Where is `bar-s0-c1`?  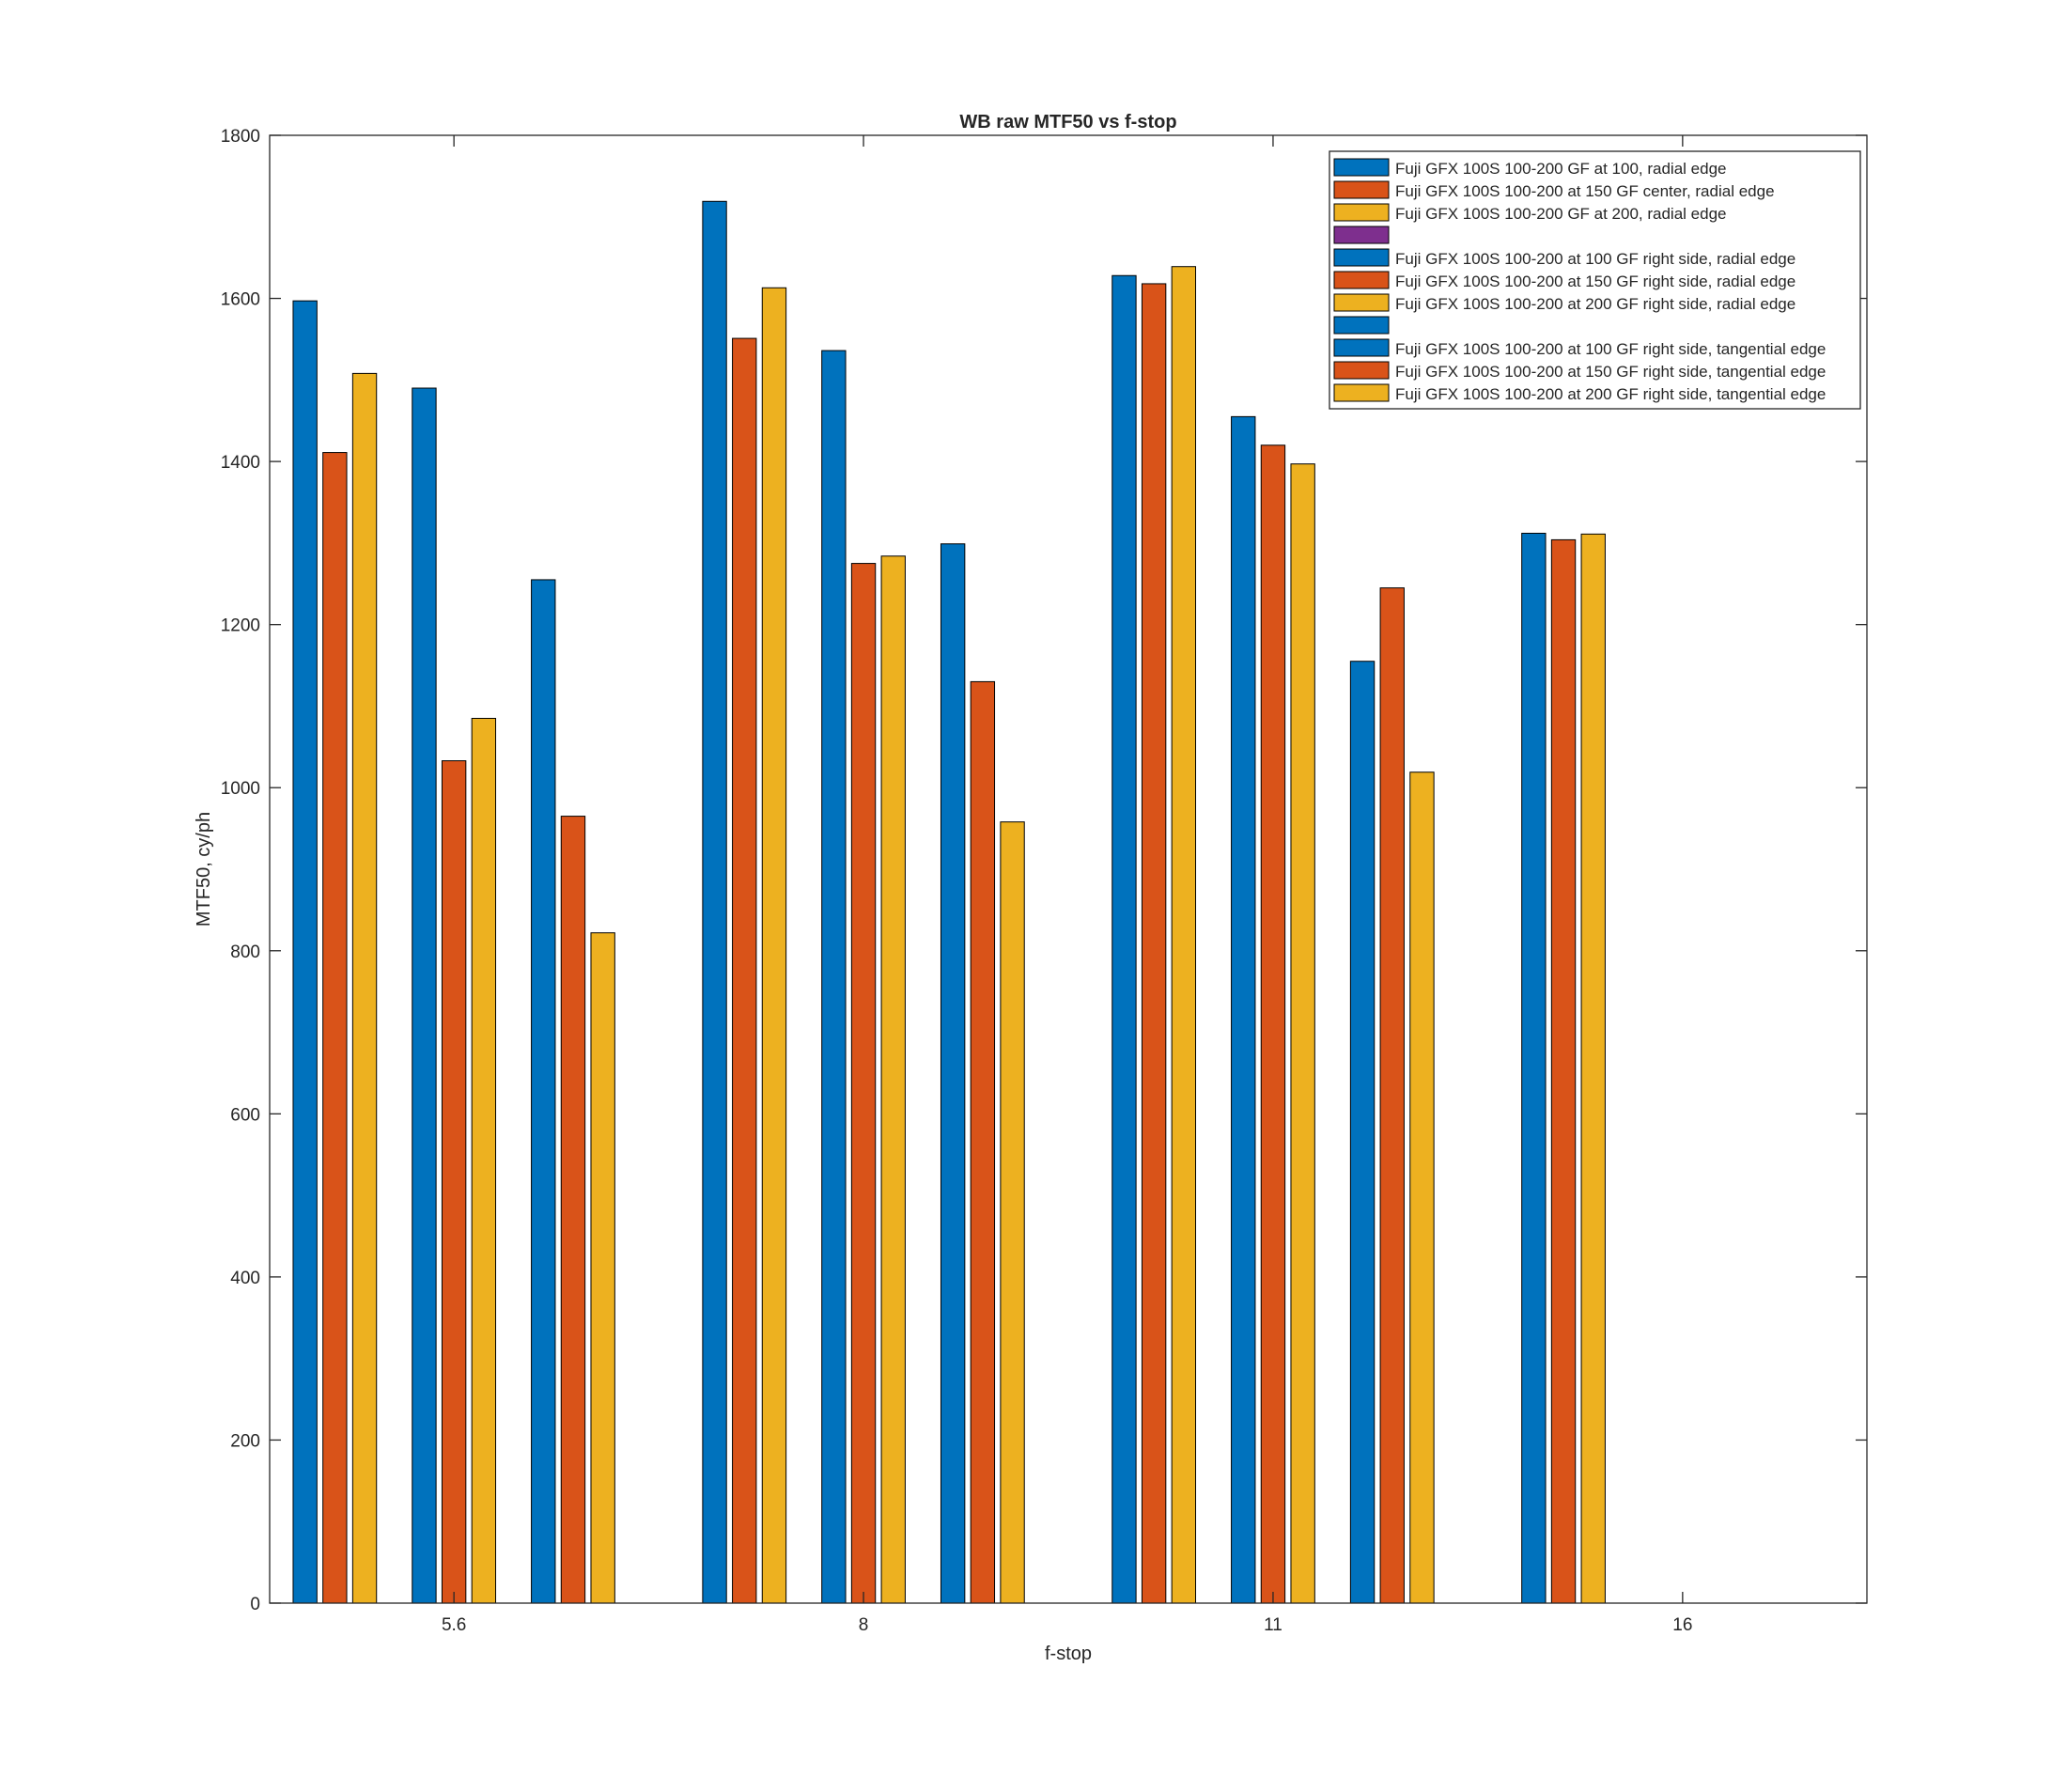
bar-s0-c1 is located at coordinates (714, 902).